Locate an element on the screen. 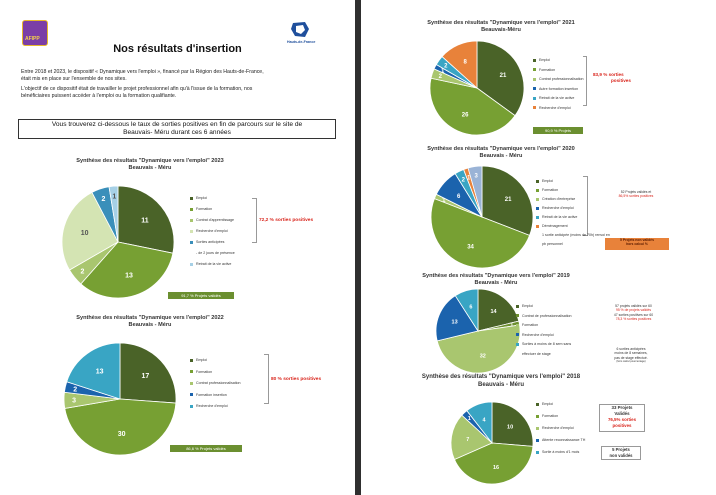  legend-label: Attente reconnaissance TH is located at coordinates (564, 440).